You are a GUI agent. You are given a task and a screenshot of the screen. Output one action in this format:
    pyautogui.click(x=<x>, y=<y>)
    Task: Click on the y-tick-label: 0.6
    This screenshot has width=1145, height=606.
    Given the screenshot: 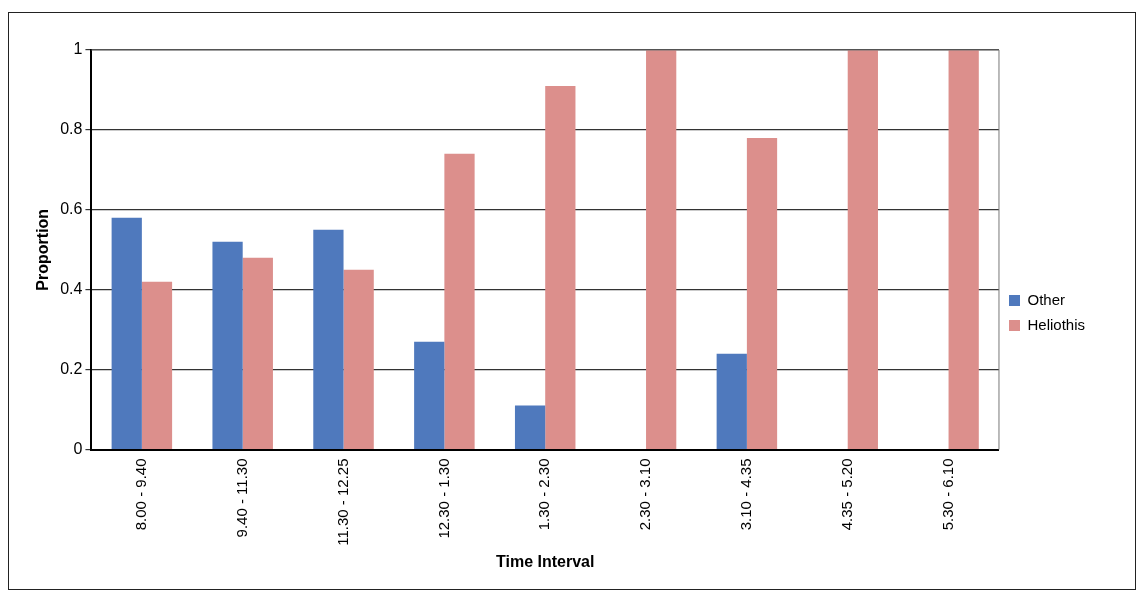 What is the action you would take?
    pyautogui.click(x=71, y=209)
    